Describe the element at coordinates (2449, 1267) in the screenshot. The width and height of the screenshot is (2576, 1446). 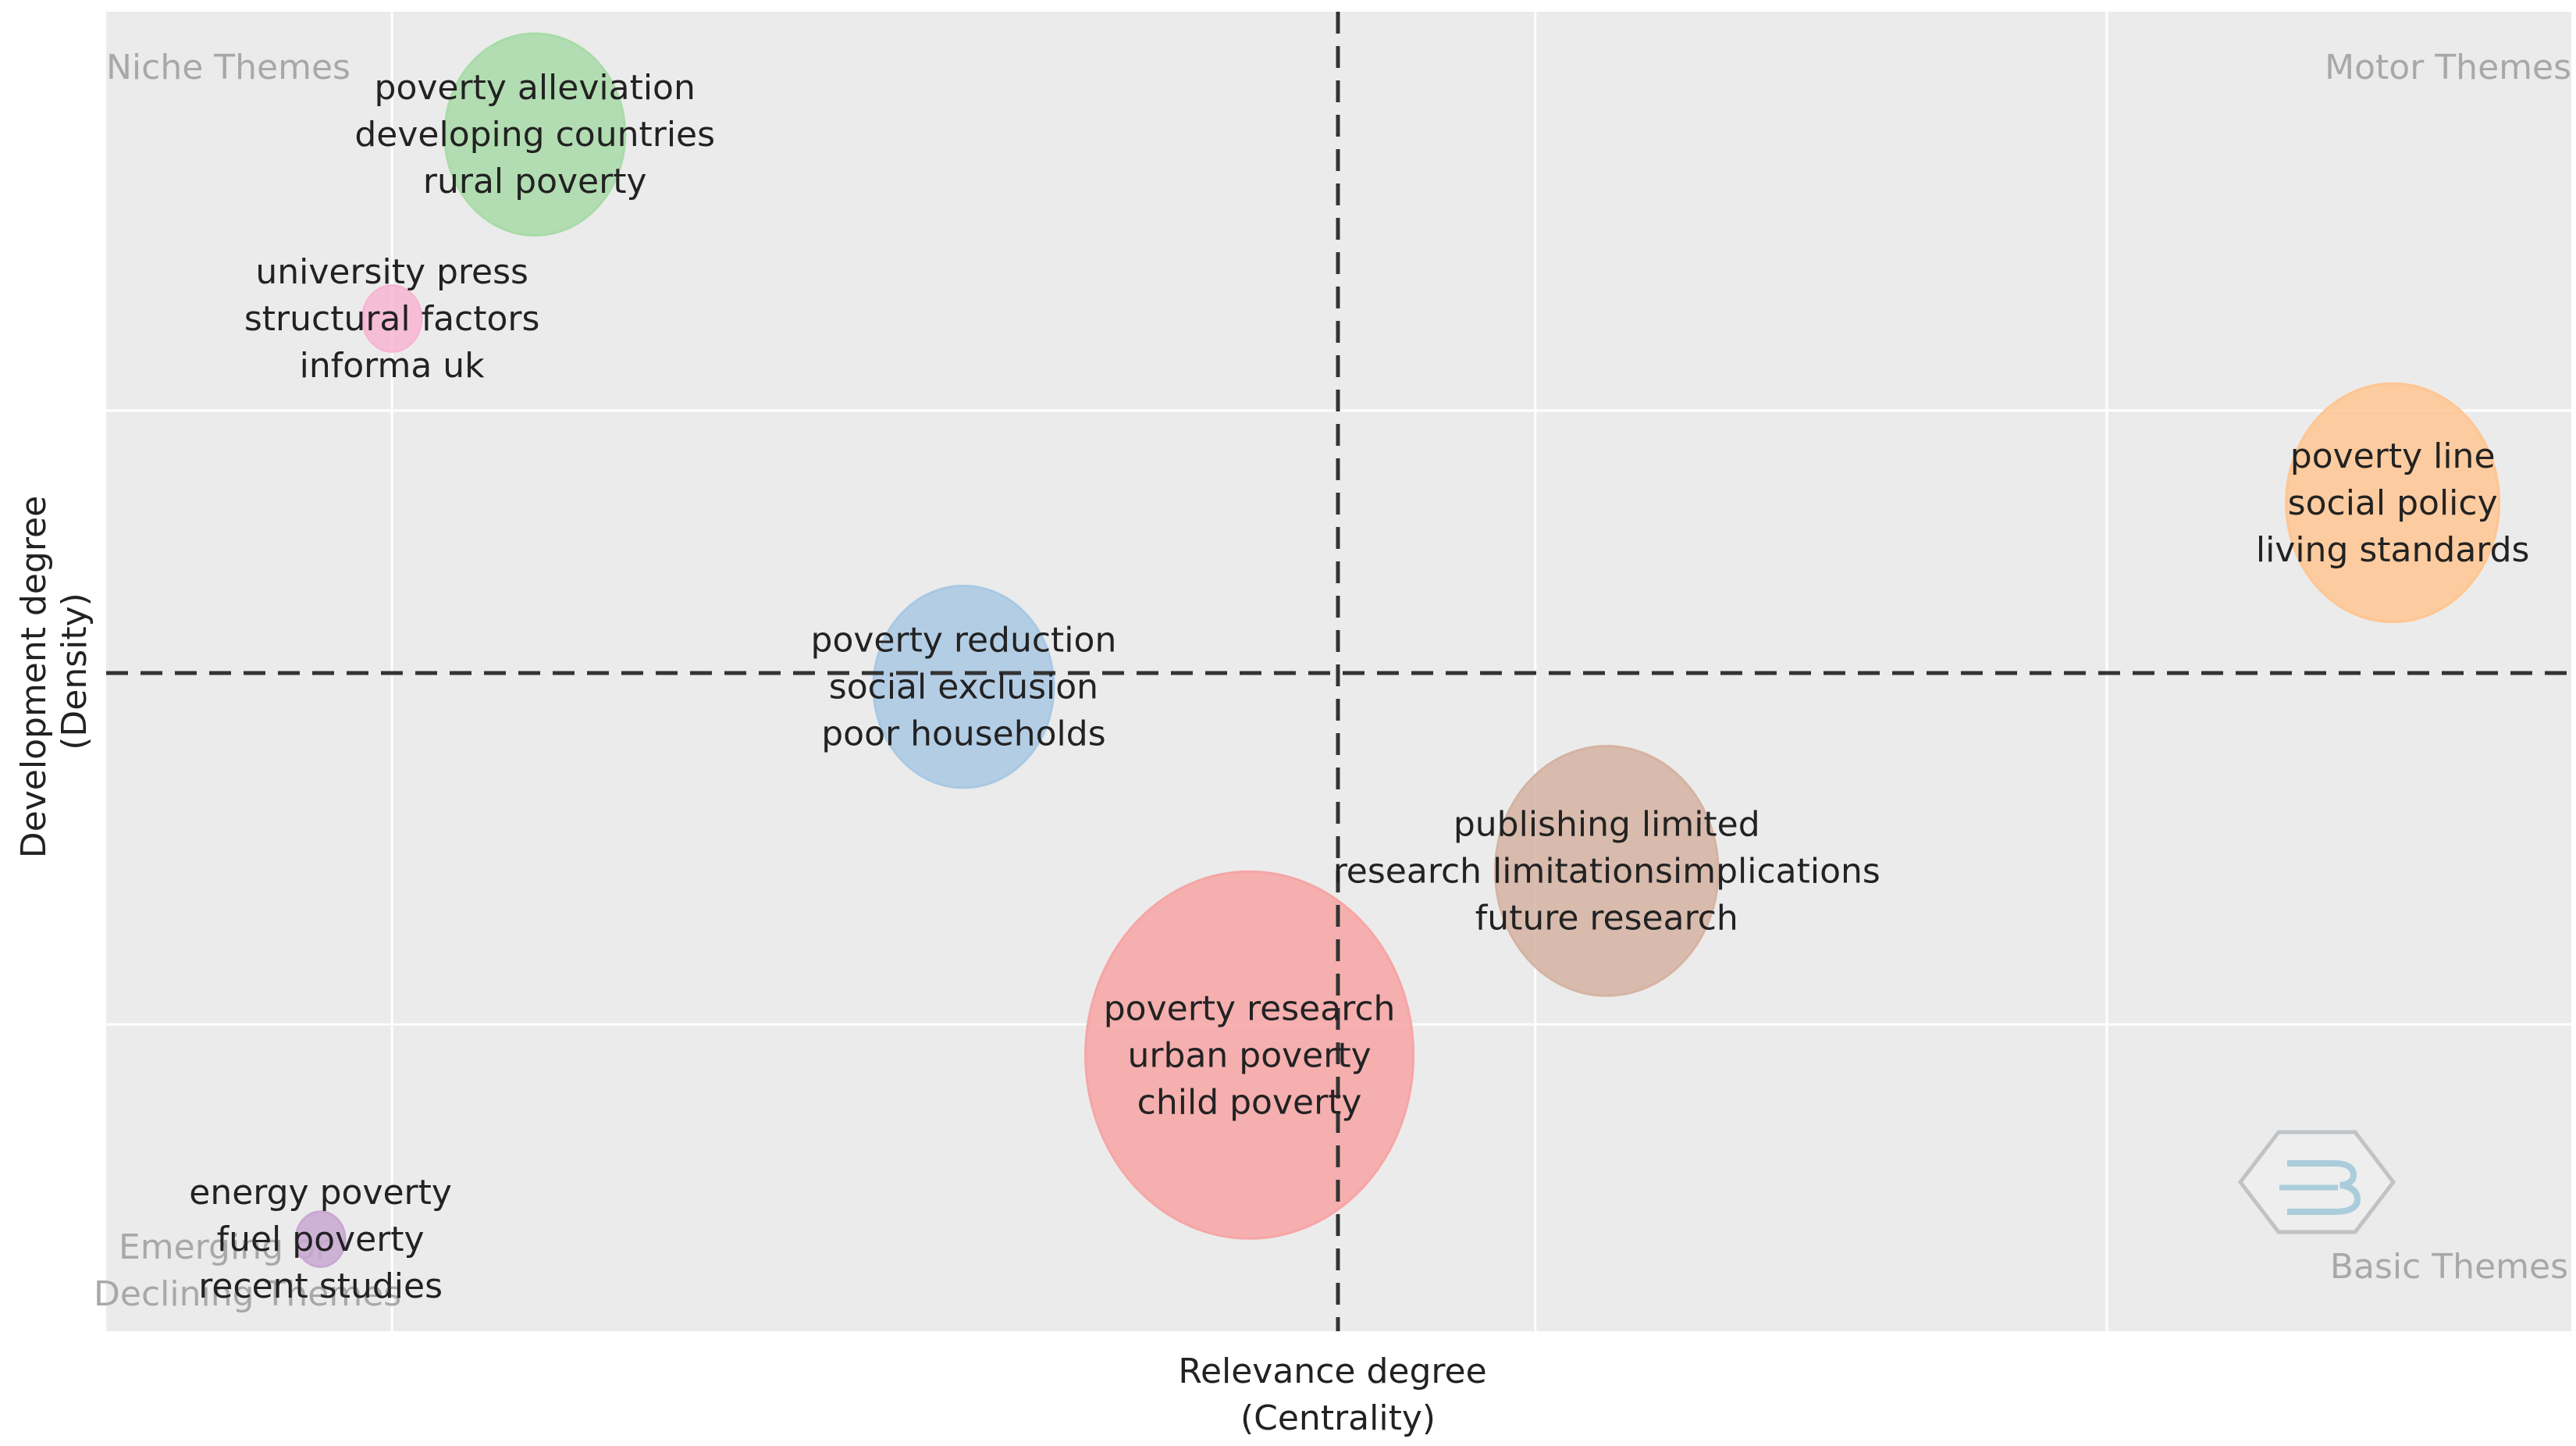
I see `quadrant-label-basic: Basic Themes` at that location.